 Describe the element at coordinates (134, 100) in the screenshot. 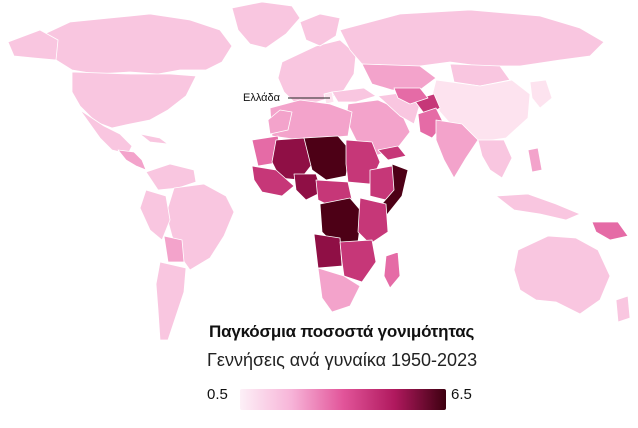

I see `region-usa` at that location.